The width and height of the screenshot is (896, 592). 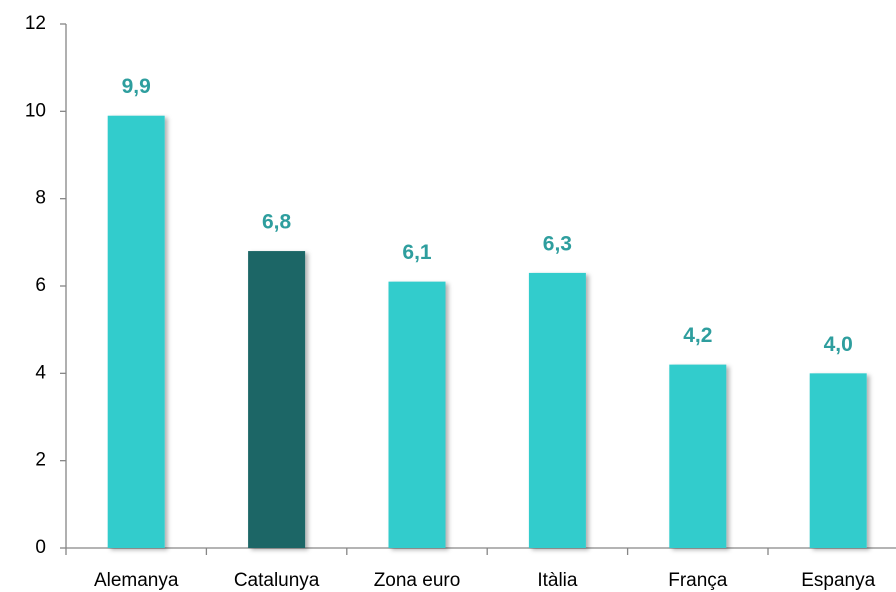 I want to click on x-tick-label: Zona euro, so click(x=417, y=580).